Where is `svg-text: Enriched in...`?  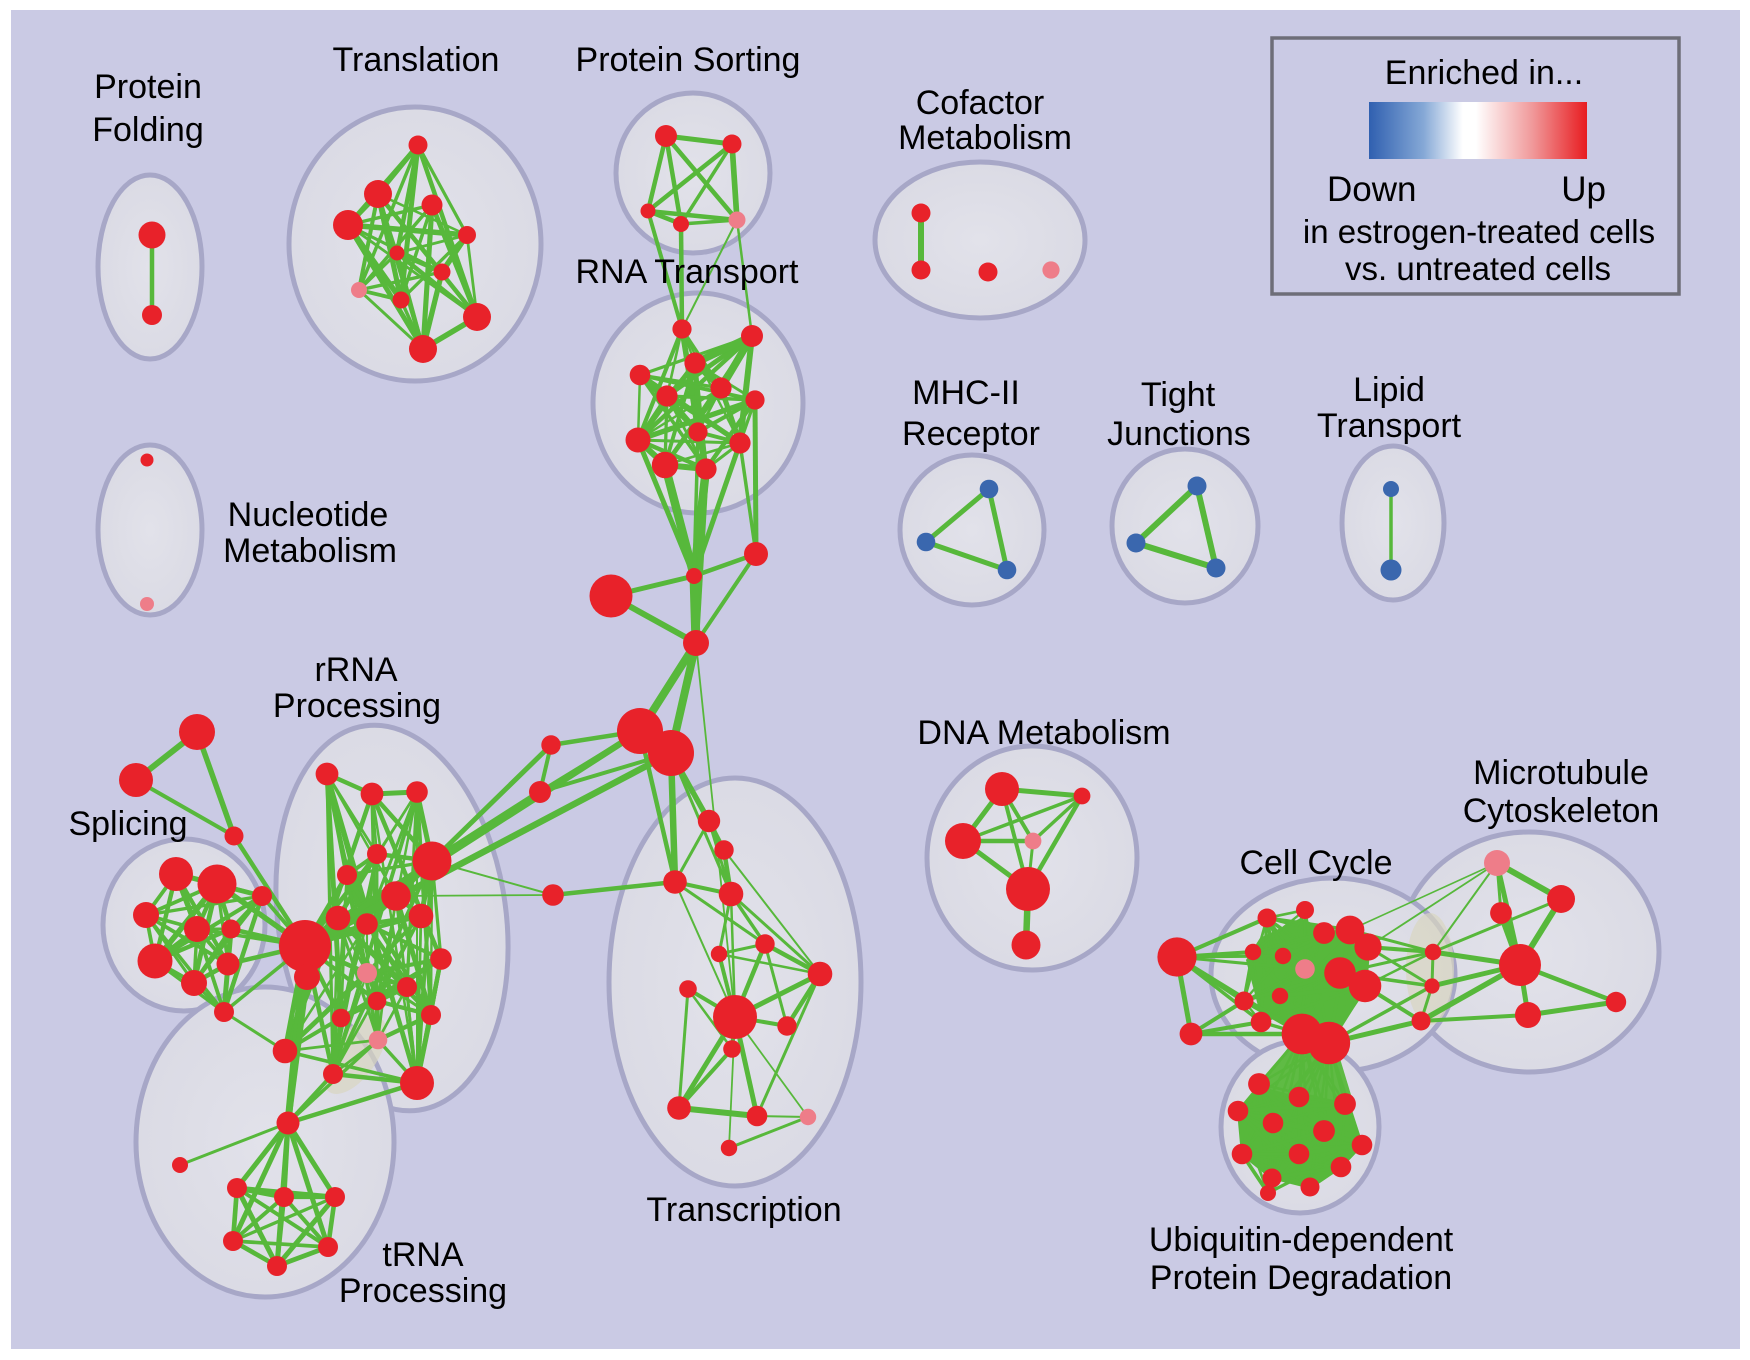 svg-text: Enriched in... is located at coordinates (1484, 73).